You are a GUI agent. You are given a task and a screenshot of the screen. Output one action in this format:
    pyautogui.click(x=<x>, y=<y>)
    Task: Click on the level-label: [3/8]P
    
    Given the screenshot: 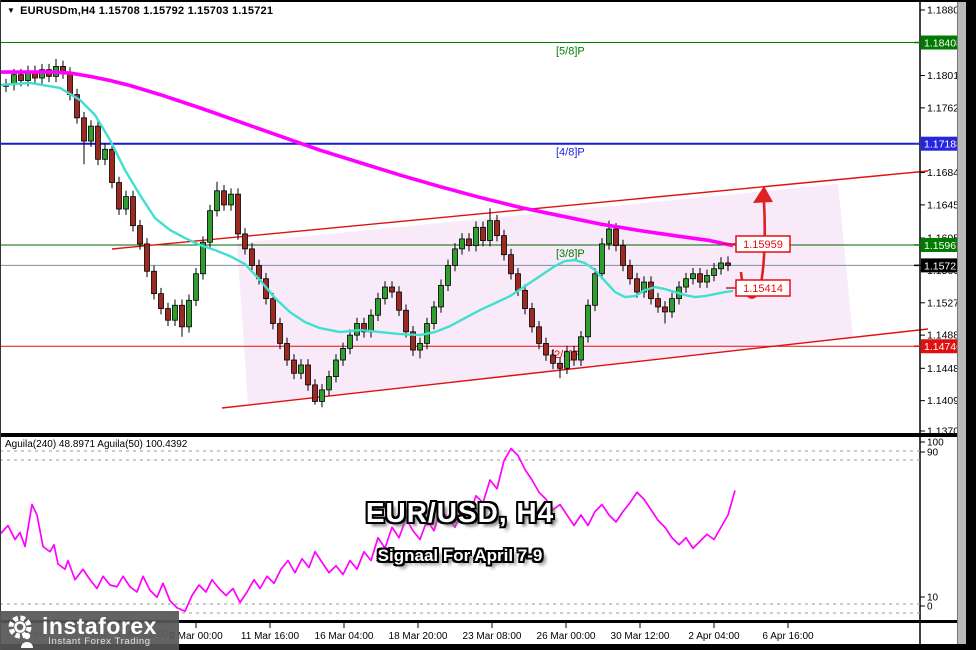 What is the action you would take?
    pyautogui.click(x=570, y=254)
    